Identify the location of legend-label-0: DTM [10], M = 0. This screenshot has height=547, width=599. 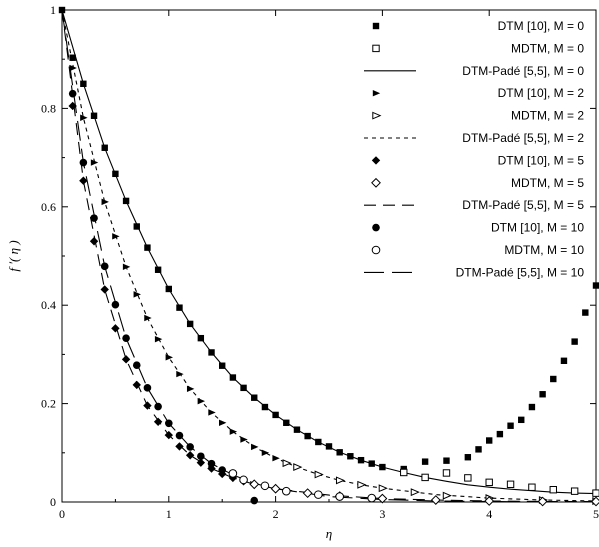
(541, 26).